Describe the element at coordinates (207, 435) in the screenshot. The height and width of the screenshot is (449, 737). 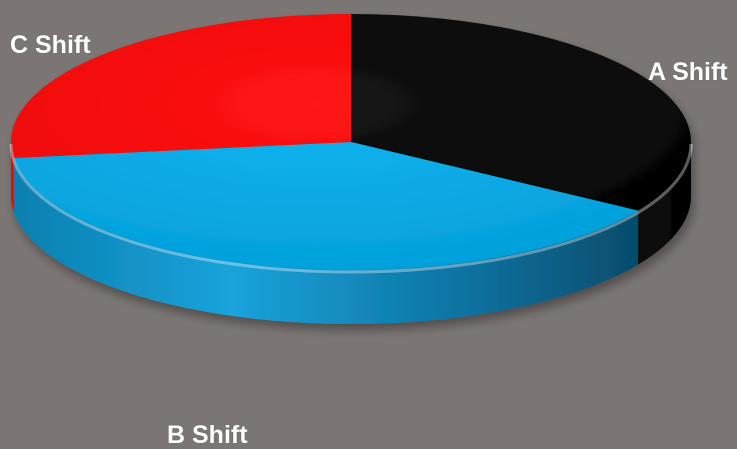
I see `slice-label-b-shift: B Shift` at that location.